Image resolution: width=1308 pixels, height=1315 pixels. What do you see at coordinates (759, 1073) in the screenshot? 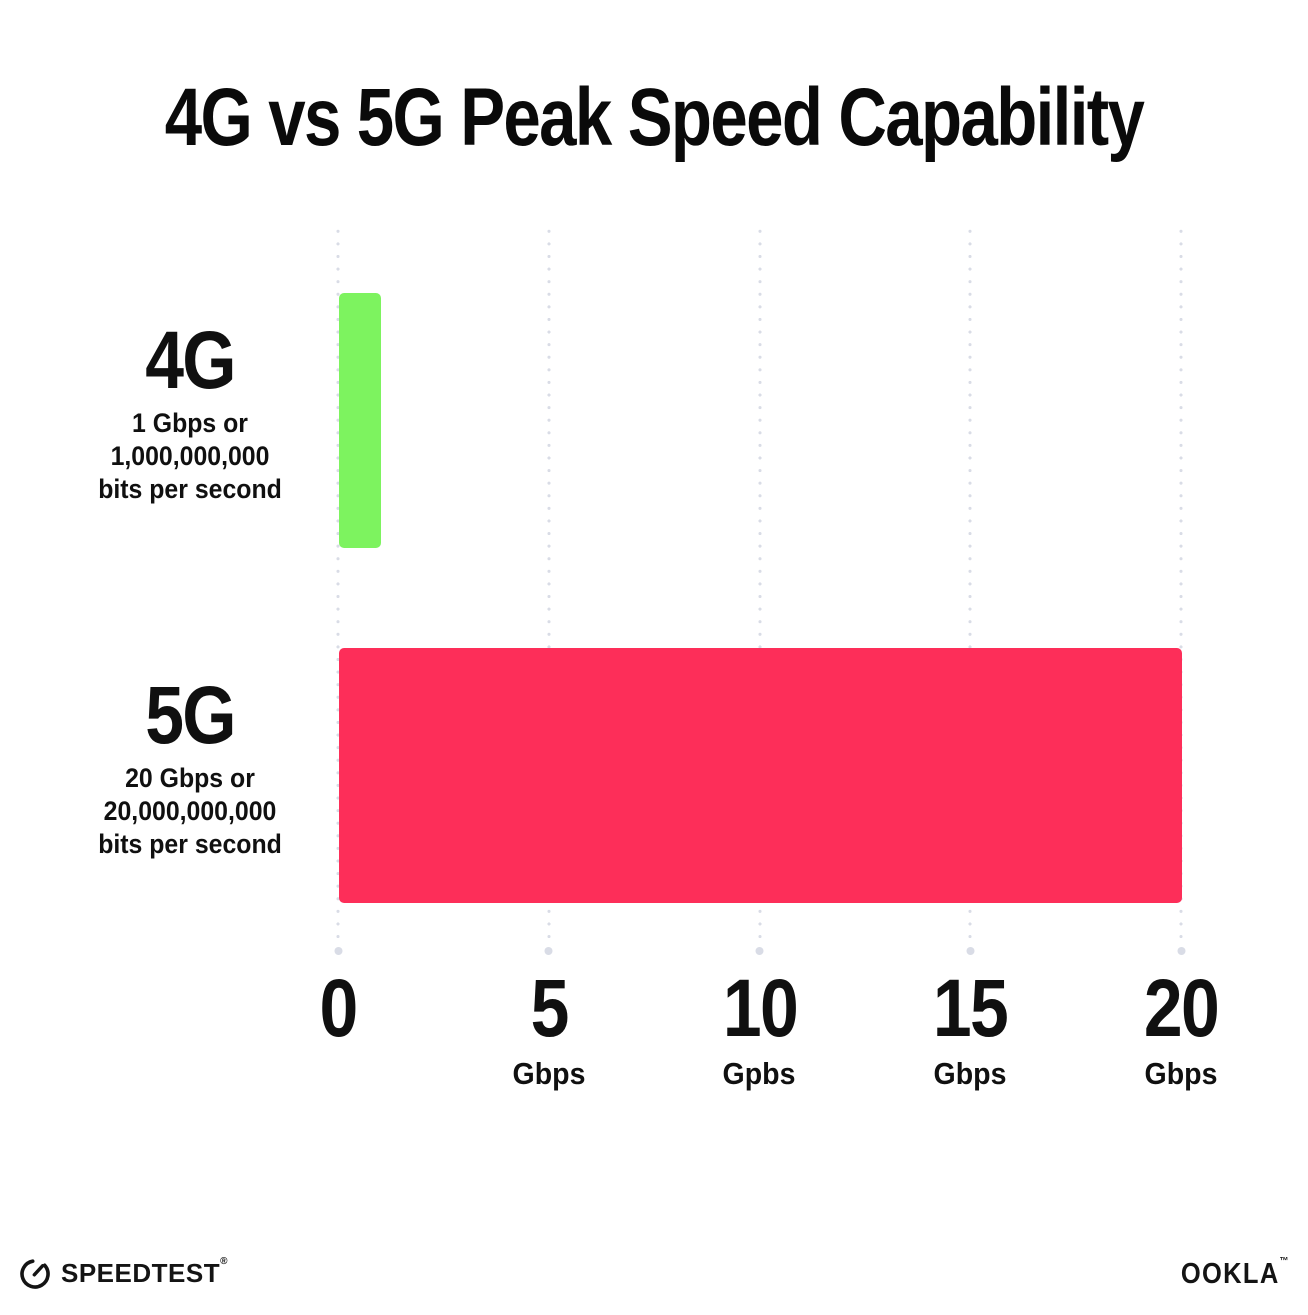
I see `x-tick-unit: Gpbs` at bounding box center [759, 1073].